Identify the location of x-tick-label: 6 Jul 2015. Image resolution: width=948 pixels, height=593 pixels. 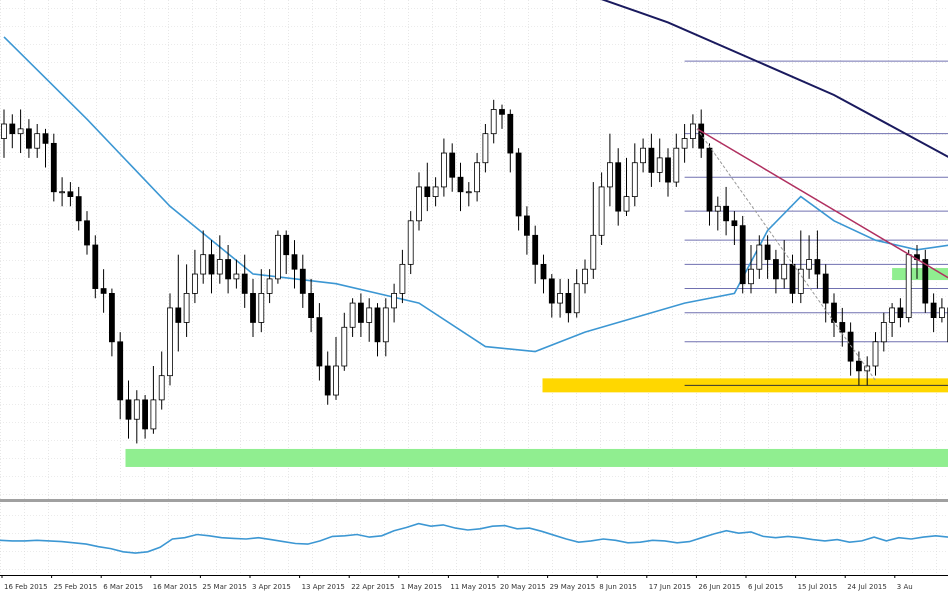
(765, 587).